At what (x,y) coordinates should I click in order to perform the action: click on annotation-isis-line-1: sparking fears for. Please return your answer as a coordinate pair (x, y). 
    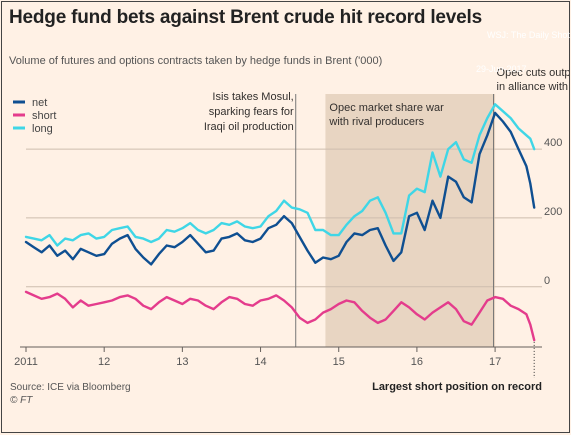
    Looking at the image, I should click on (251, 112).